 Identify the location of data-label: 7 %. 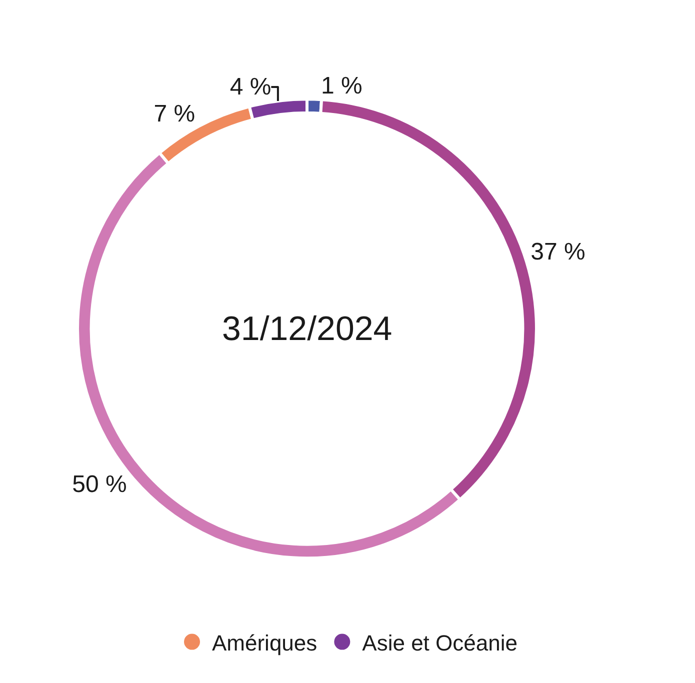
(175, 114).